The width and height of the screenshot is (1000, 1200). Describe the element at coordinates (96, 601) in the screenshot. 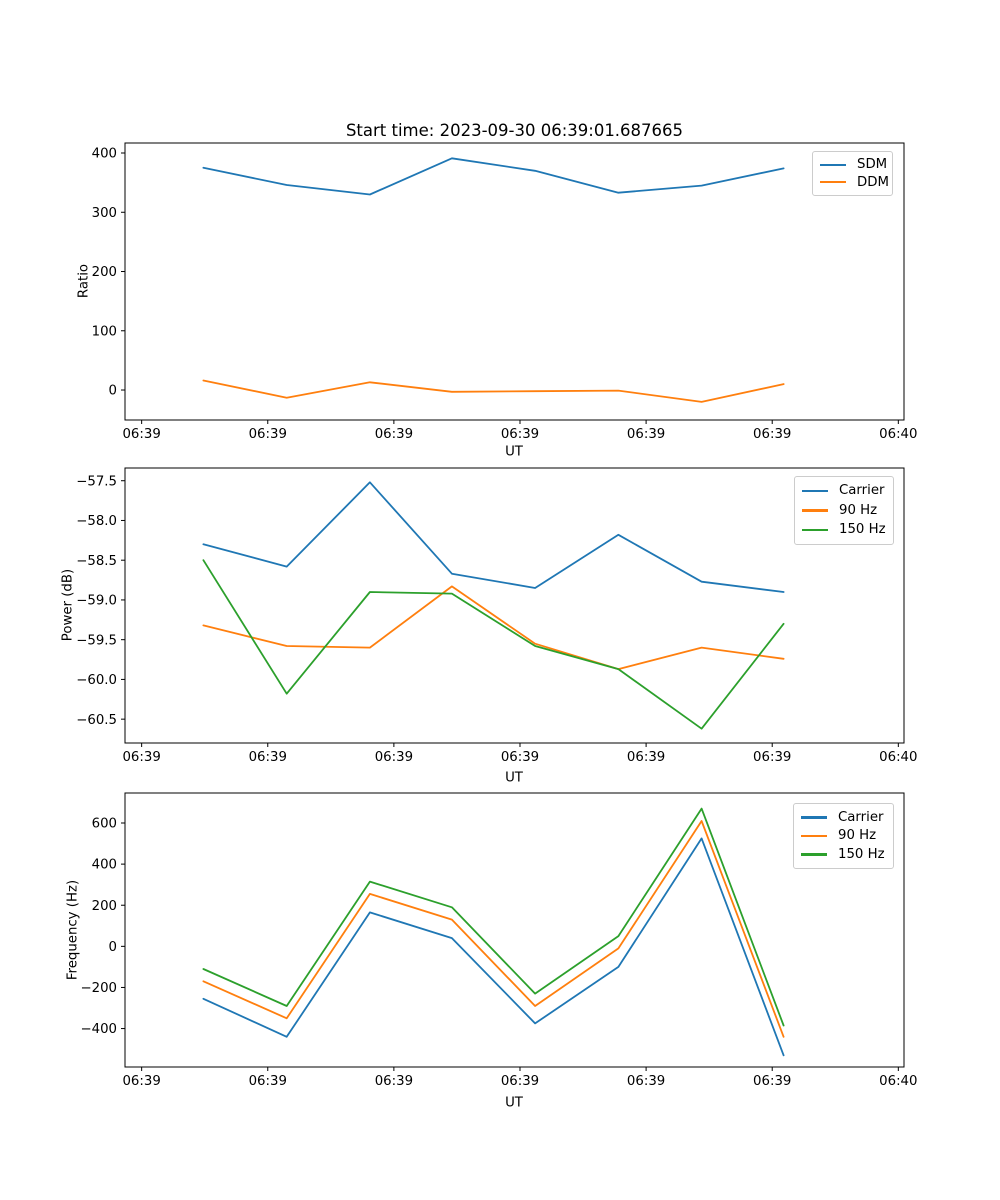

I see `y-tick-label: −59.0` at that location.